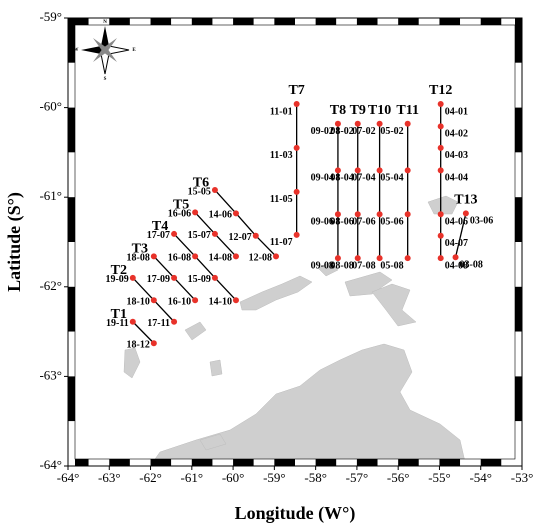  What do you see at coordinates (150, 477) in the screenshot?
I see `x-tick-label: -62°` at bounding box center [150, 477].